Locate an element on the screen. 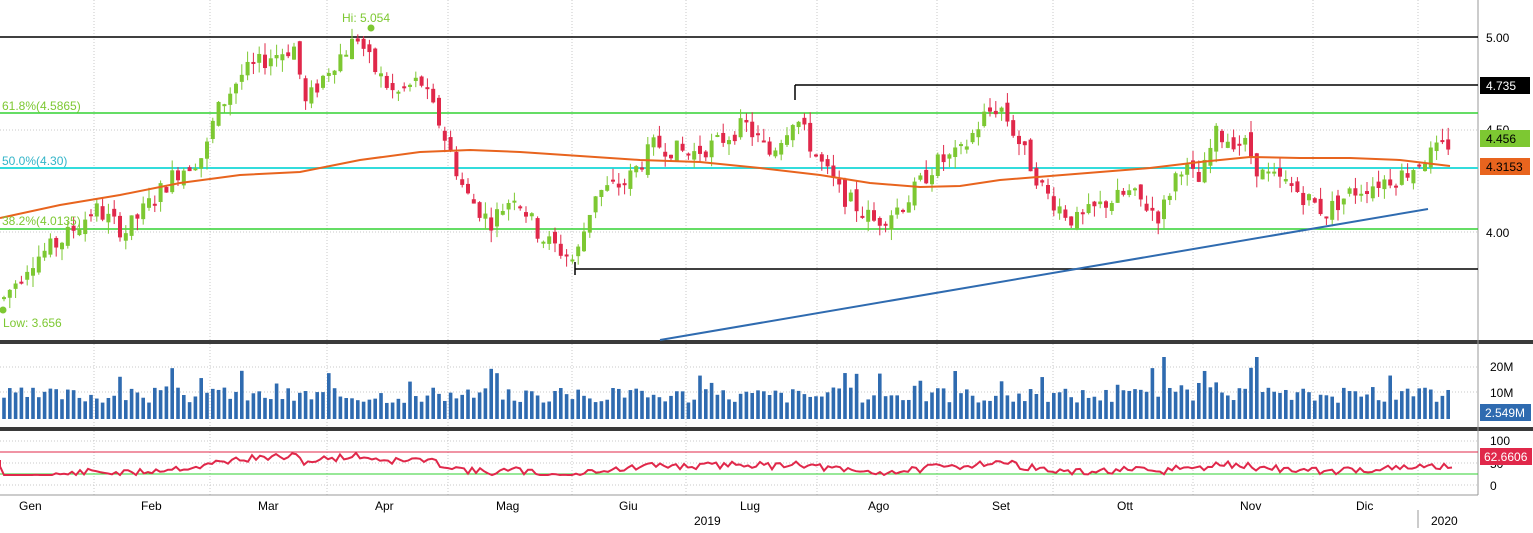 The height and width of the screenshot is (533, 1533). y-tick-500: 5.00 is located at coordinates (1498, 38).